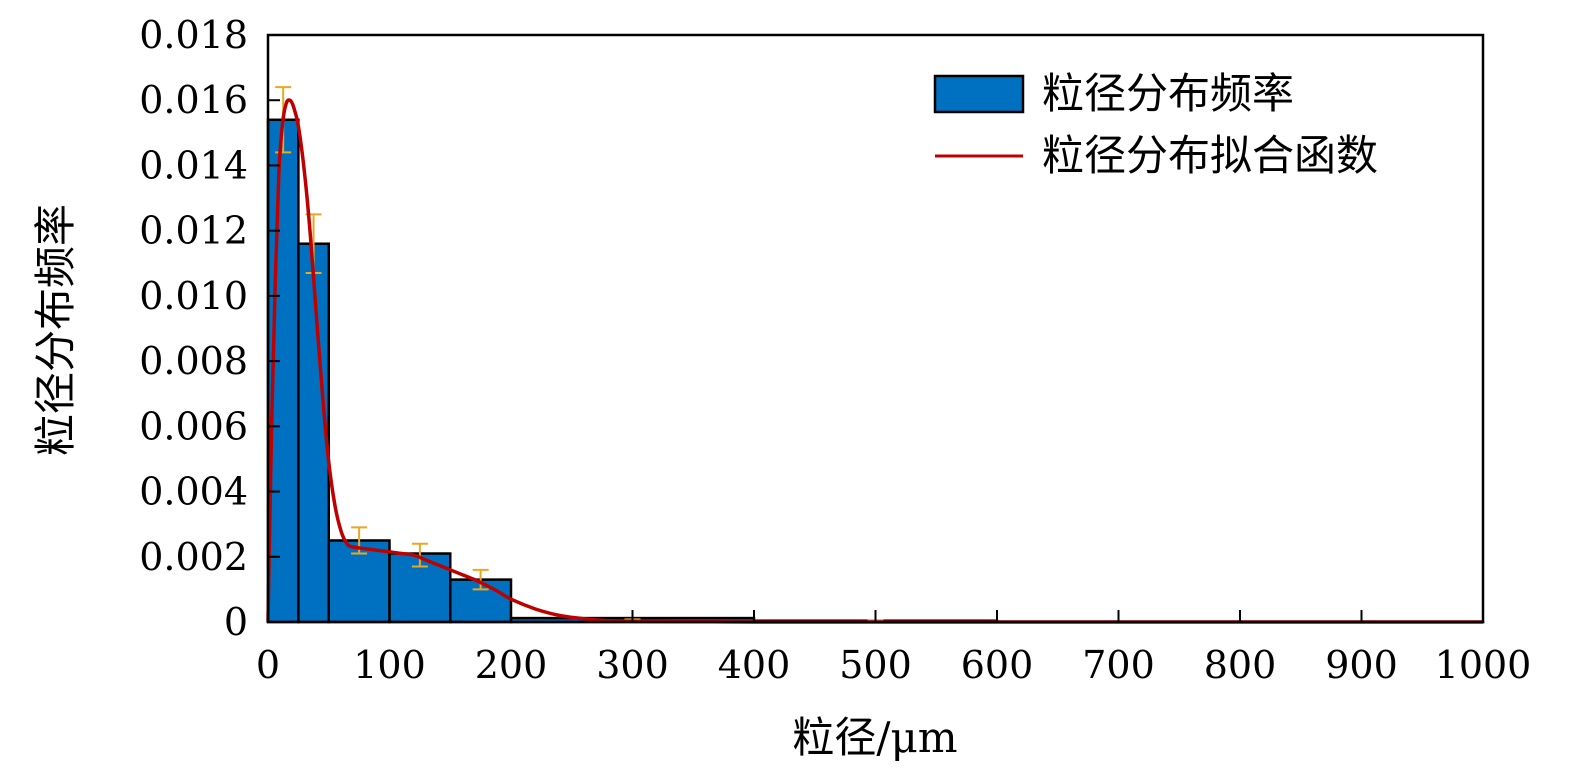 The width and height of the screenshot is (1575, 778). What do you see at coordinates (632, 665) in the screenshot?
I see `x-tick-label: 300` at bounding box center [632, 665].